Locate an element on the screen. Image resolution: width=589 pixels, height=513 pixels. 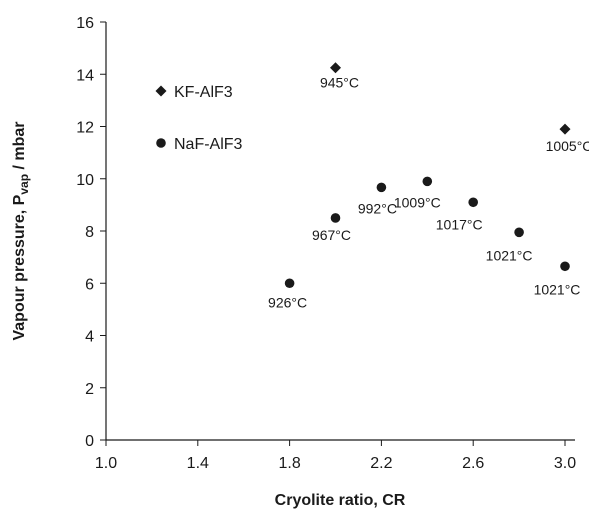
y-tick-label: 8 is located at coordinates (89, 232).